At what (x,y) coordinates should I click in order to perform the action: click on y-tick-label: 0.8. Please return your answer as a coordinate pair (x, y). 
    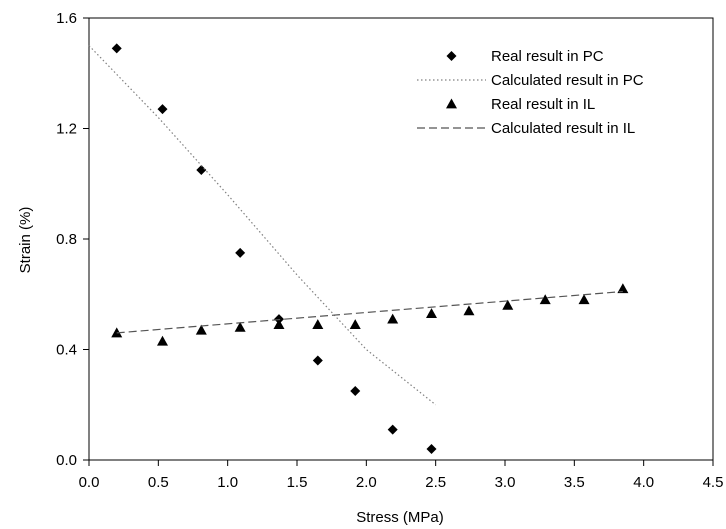
    Looking at the image, I should click on (66, 239).